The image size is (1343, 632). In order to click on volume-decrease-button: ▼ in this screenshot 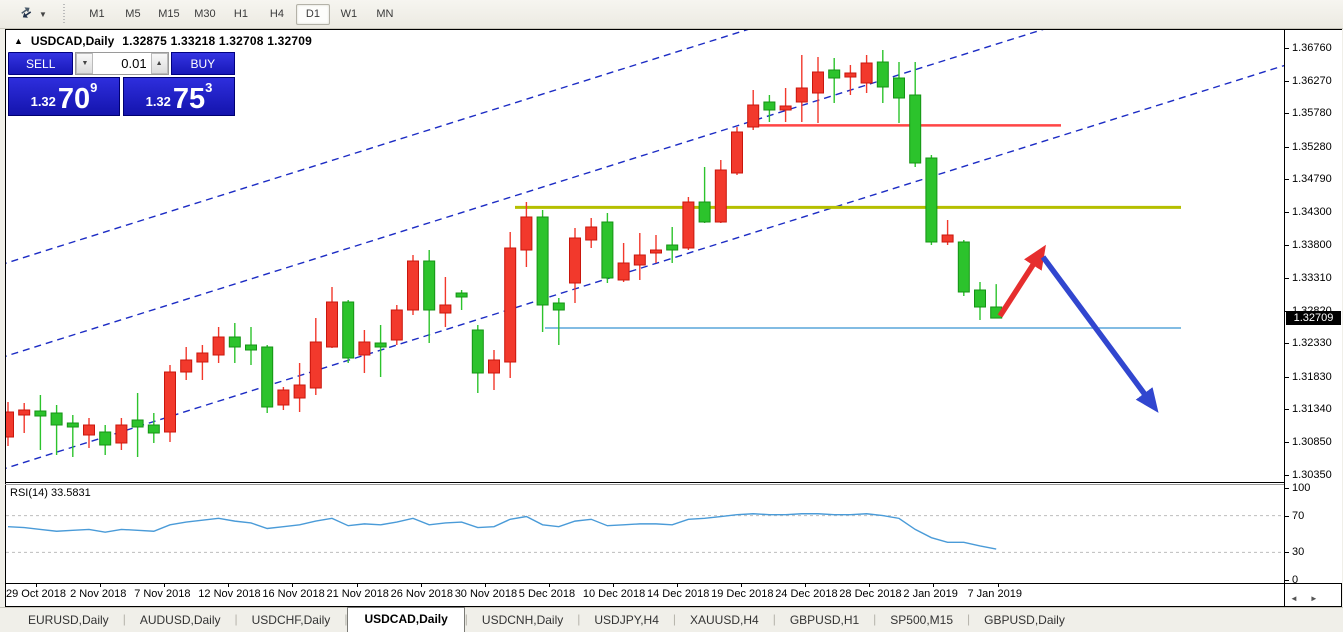, I will do `click(85, 63)`.